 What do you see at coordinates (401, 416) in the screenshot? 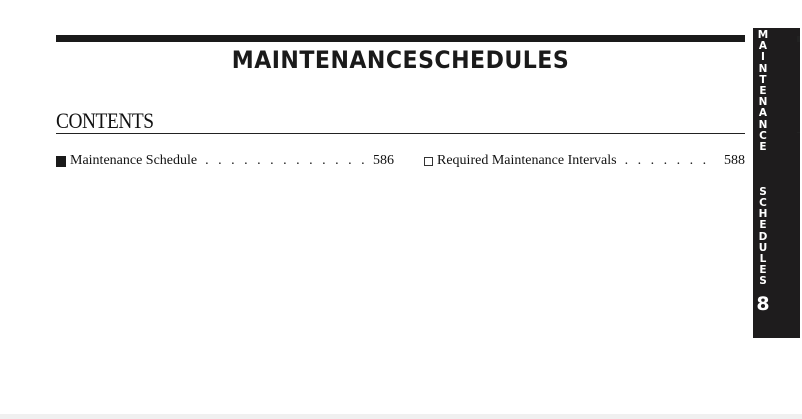
I see `page-bottom-edge` at bounding box center [401, 416].